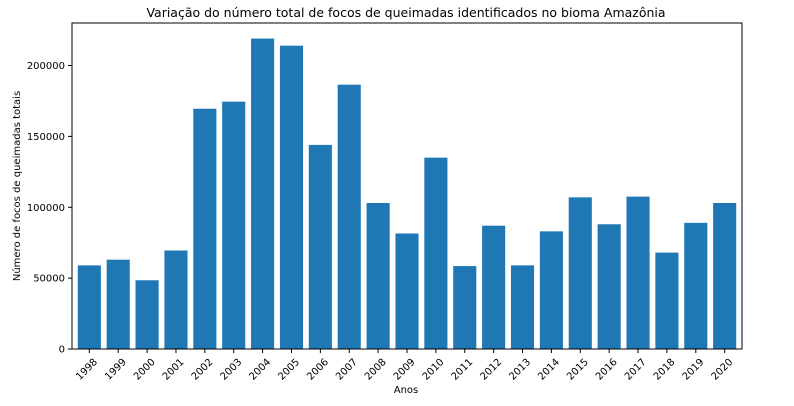  I want to click on bar-2003, so click(234, 225).